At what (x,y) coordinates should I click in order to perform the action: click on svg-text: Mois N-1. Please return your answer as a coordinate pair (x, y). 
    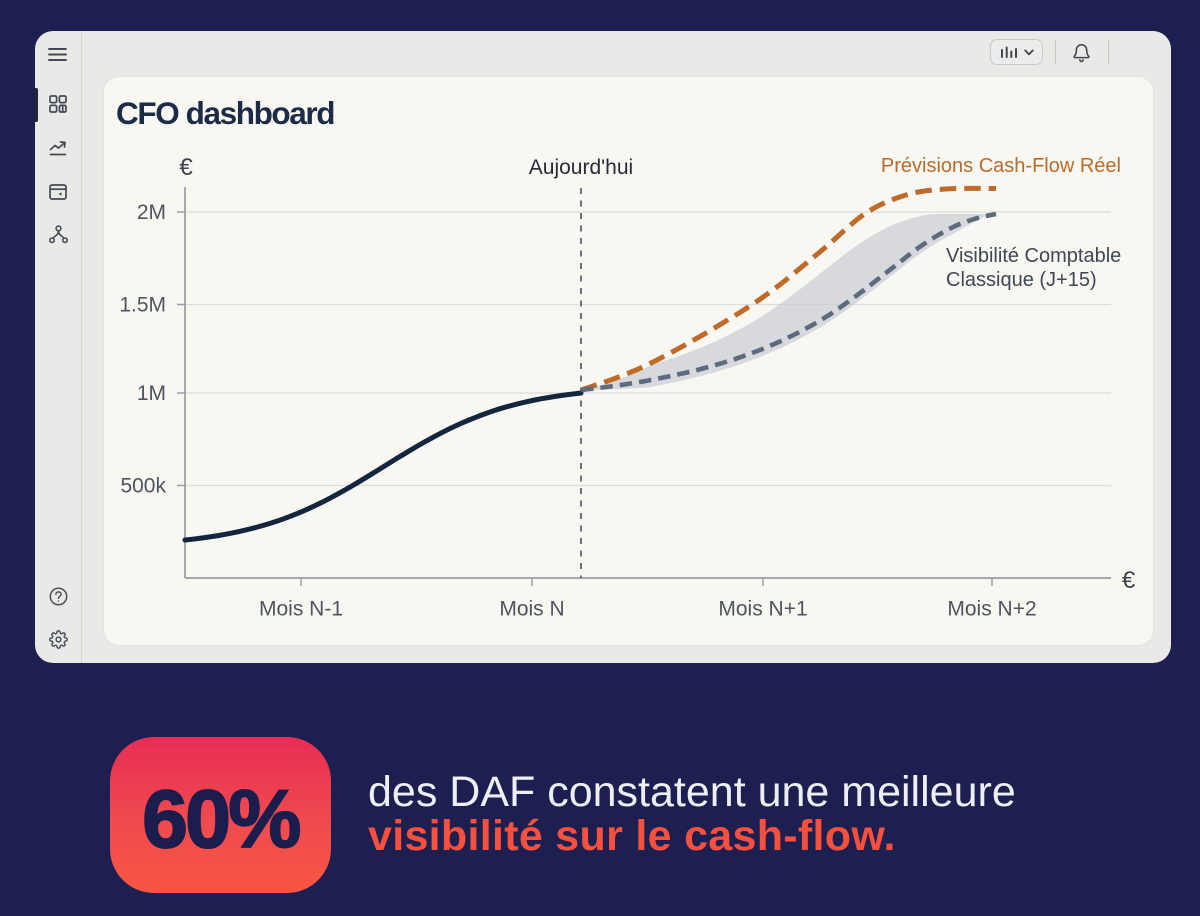
    Looking at the image, I should click on (301, 609).